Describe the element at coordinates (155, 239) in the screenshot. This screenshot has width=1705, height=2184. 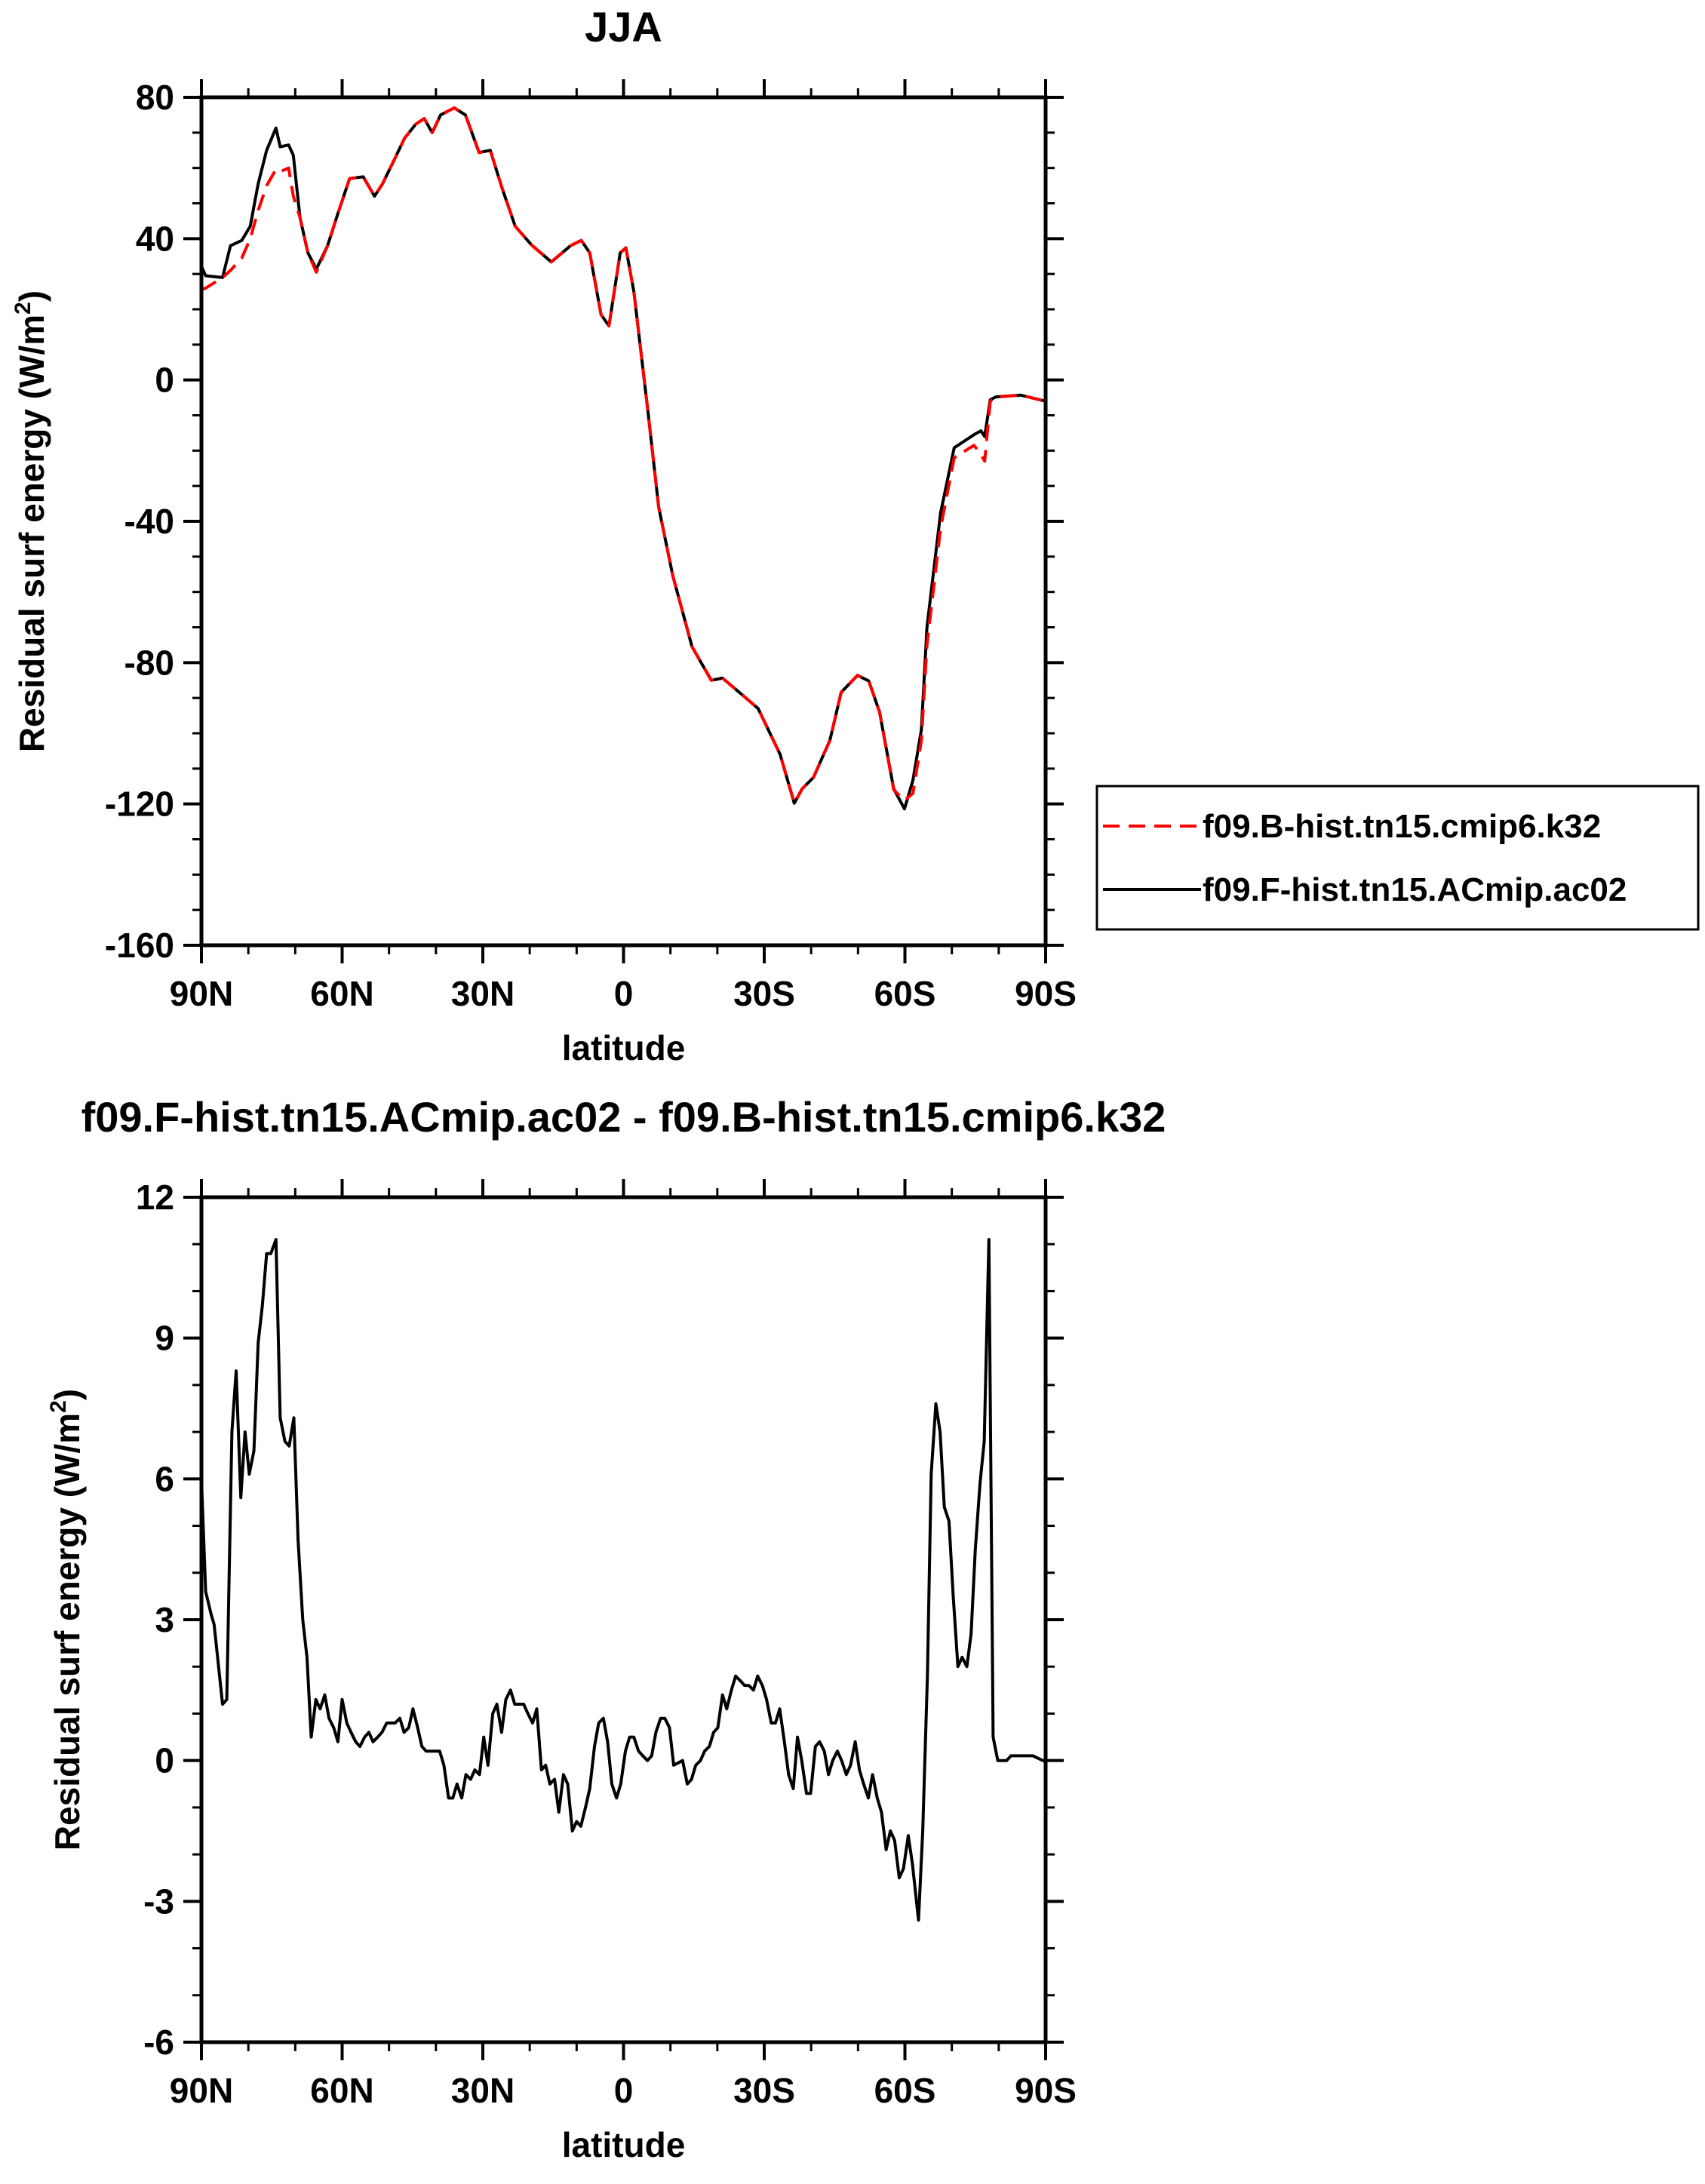
I see `y-tick-label: 40` at that location.